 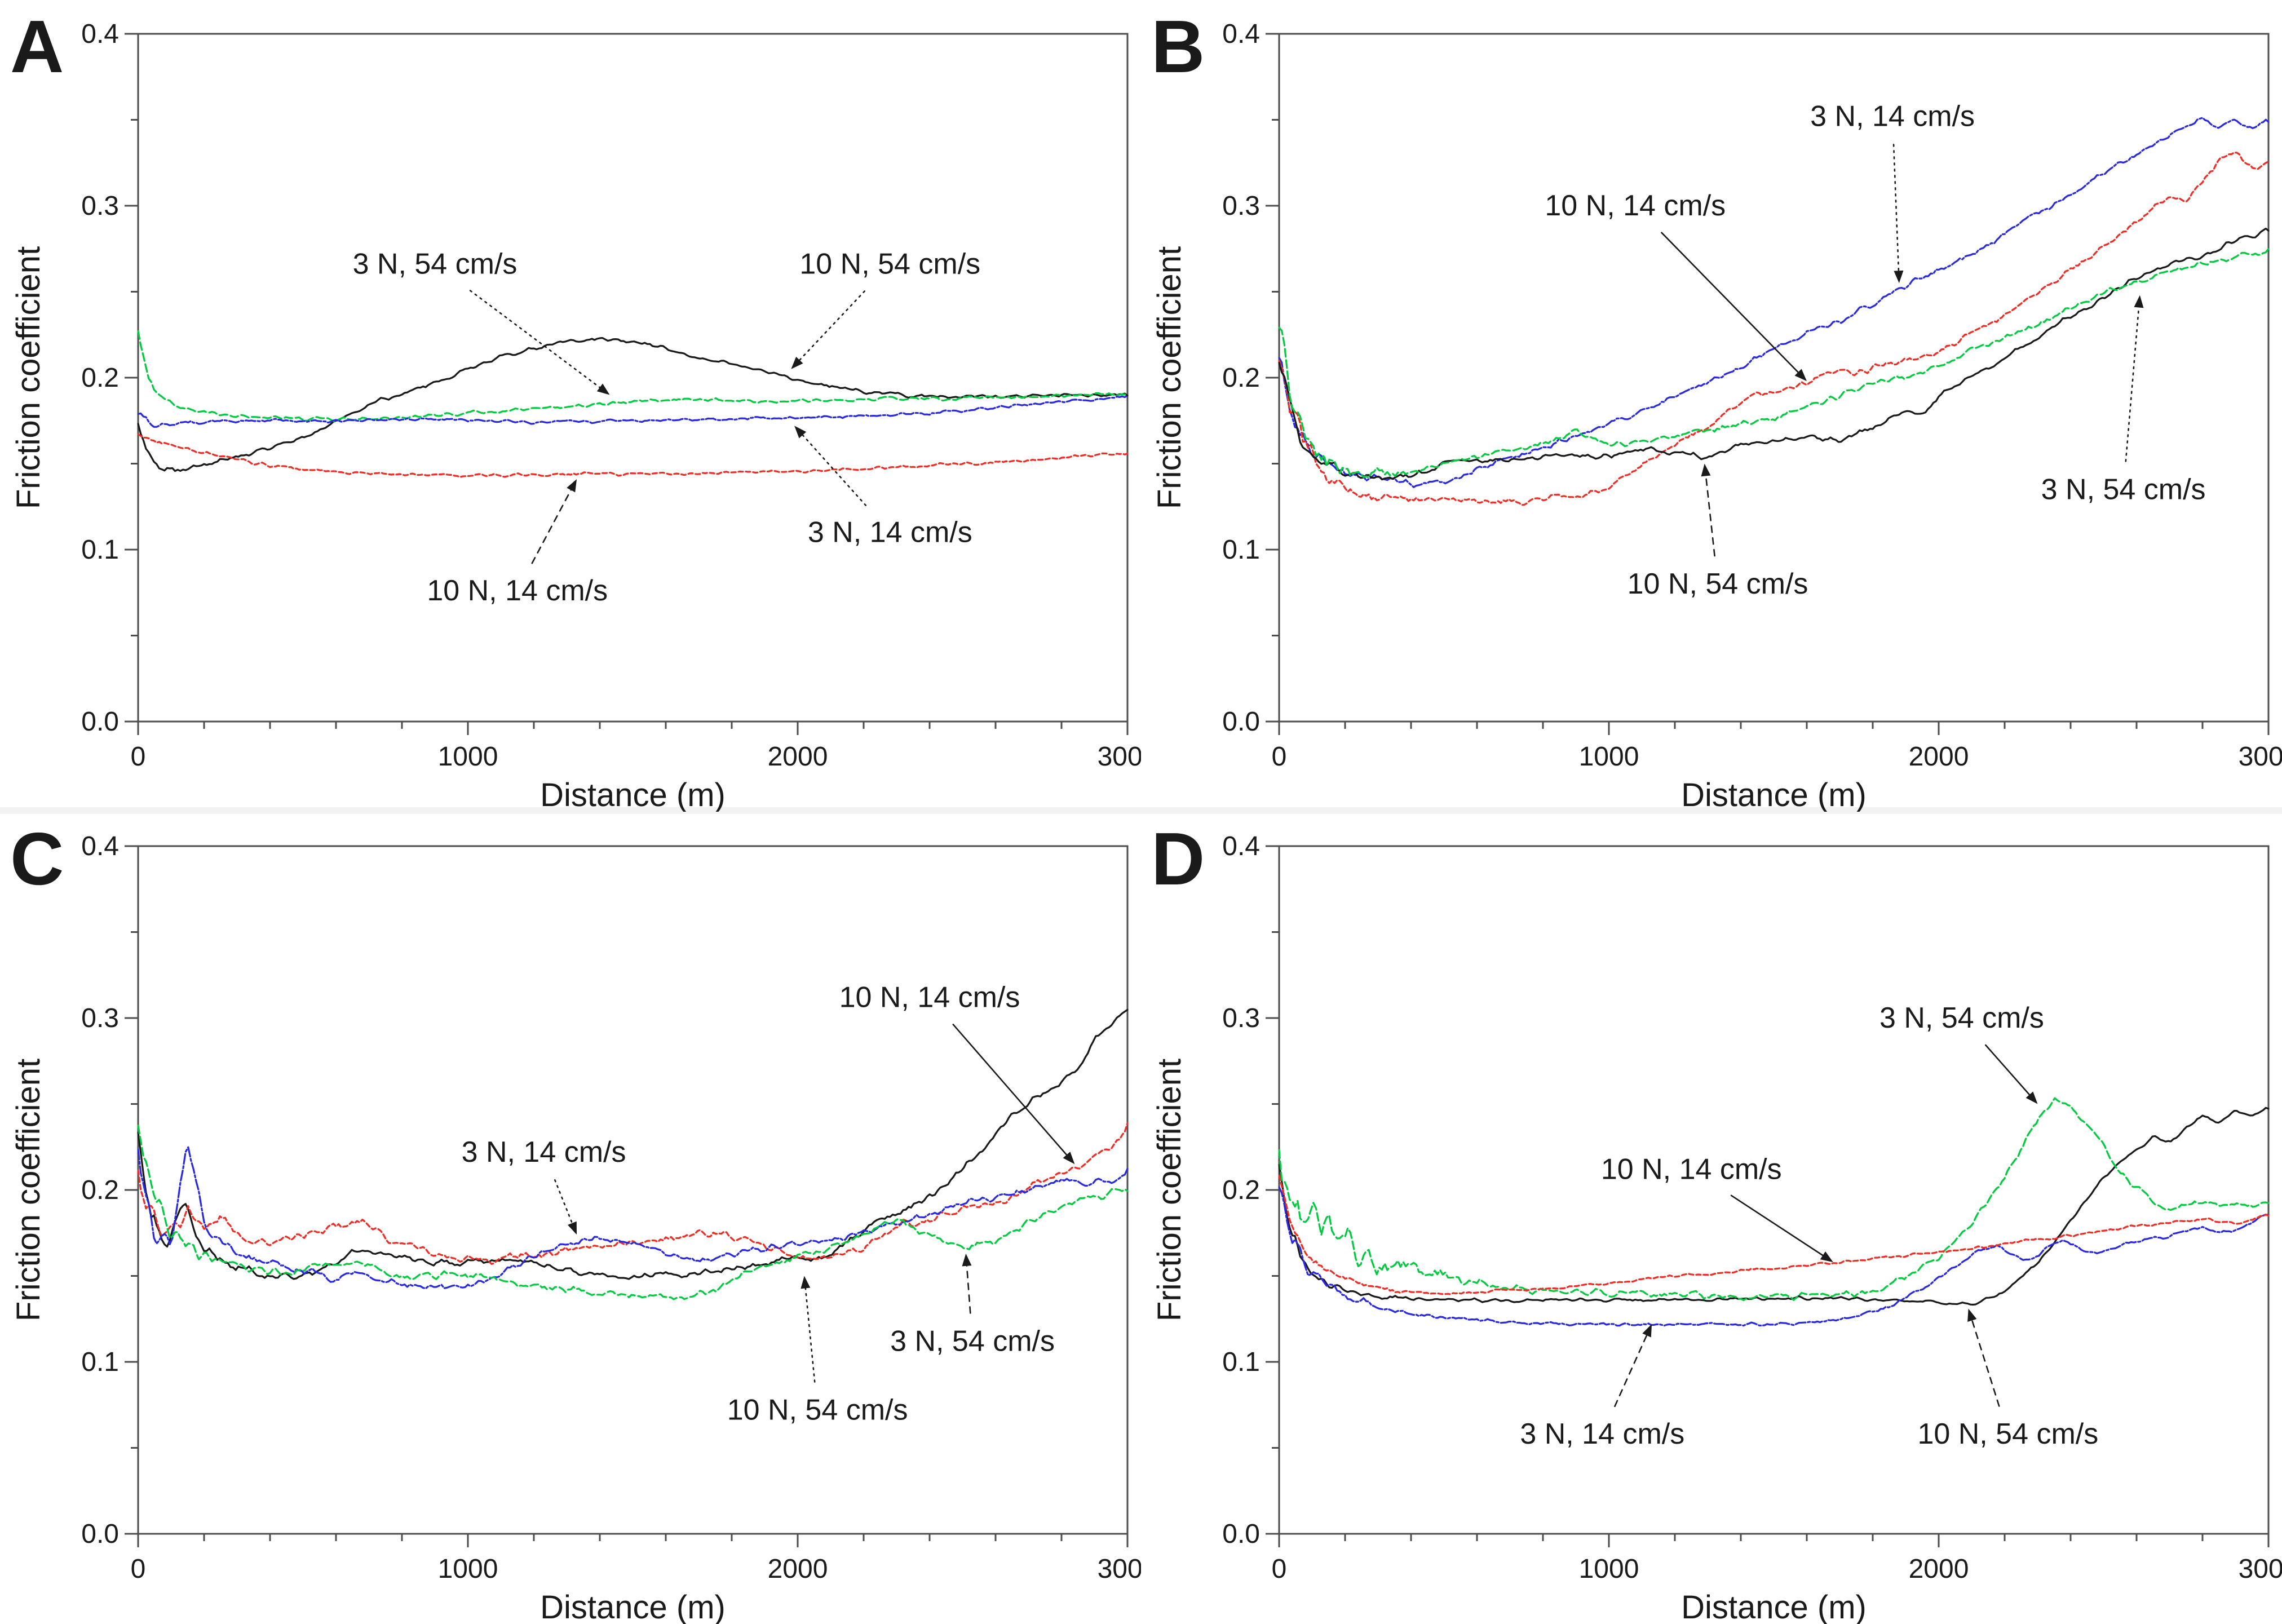 What do you see at coordinates (37, 46) in the screenshot?
I see `panel-letter: A` at bounding box center [37, 46].